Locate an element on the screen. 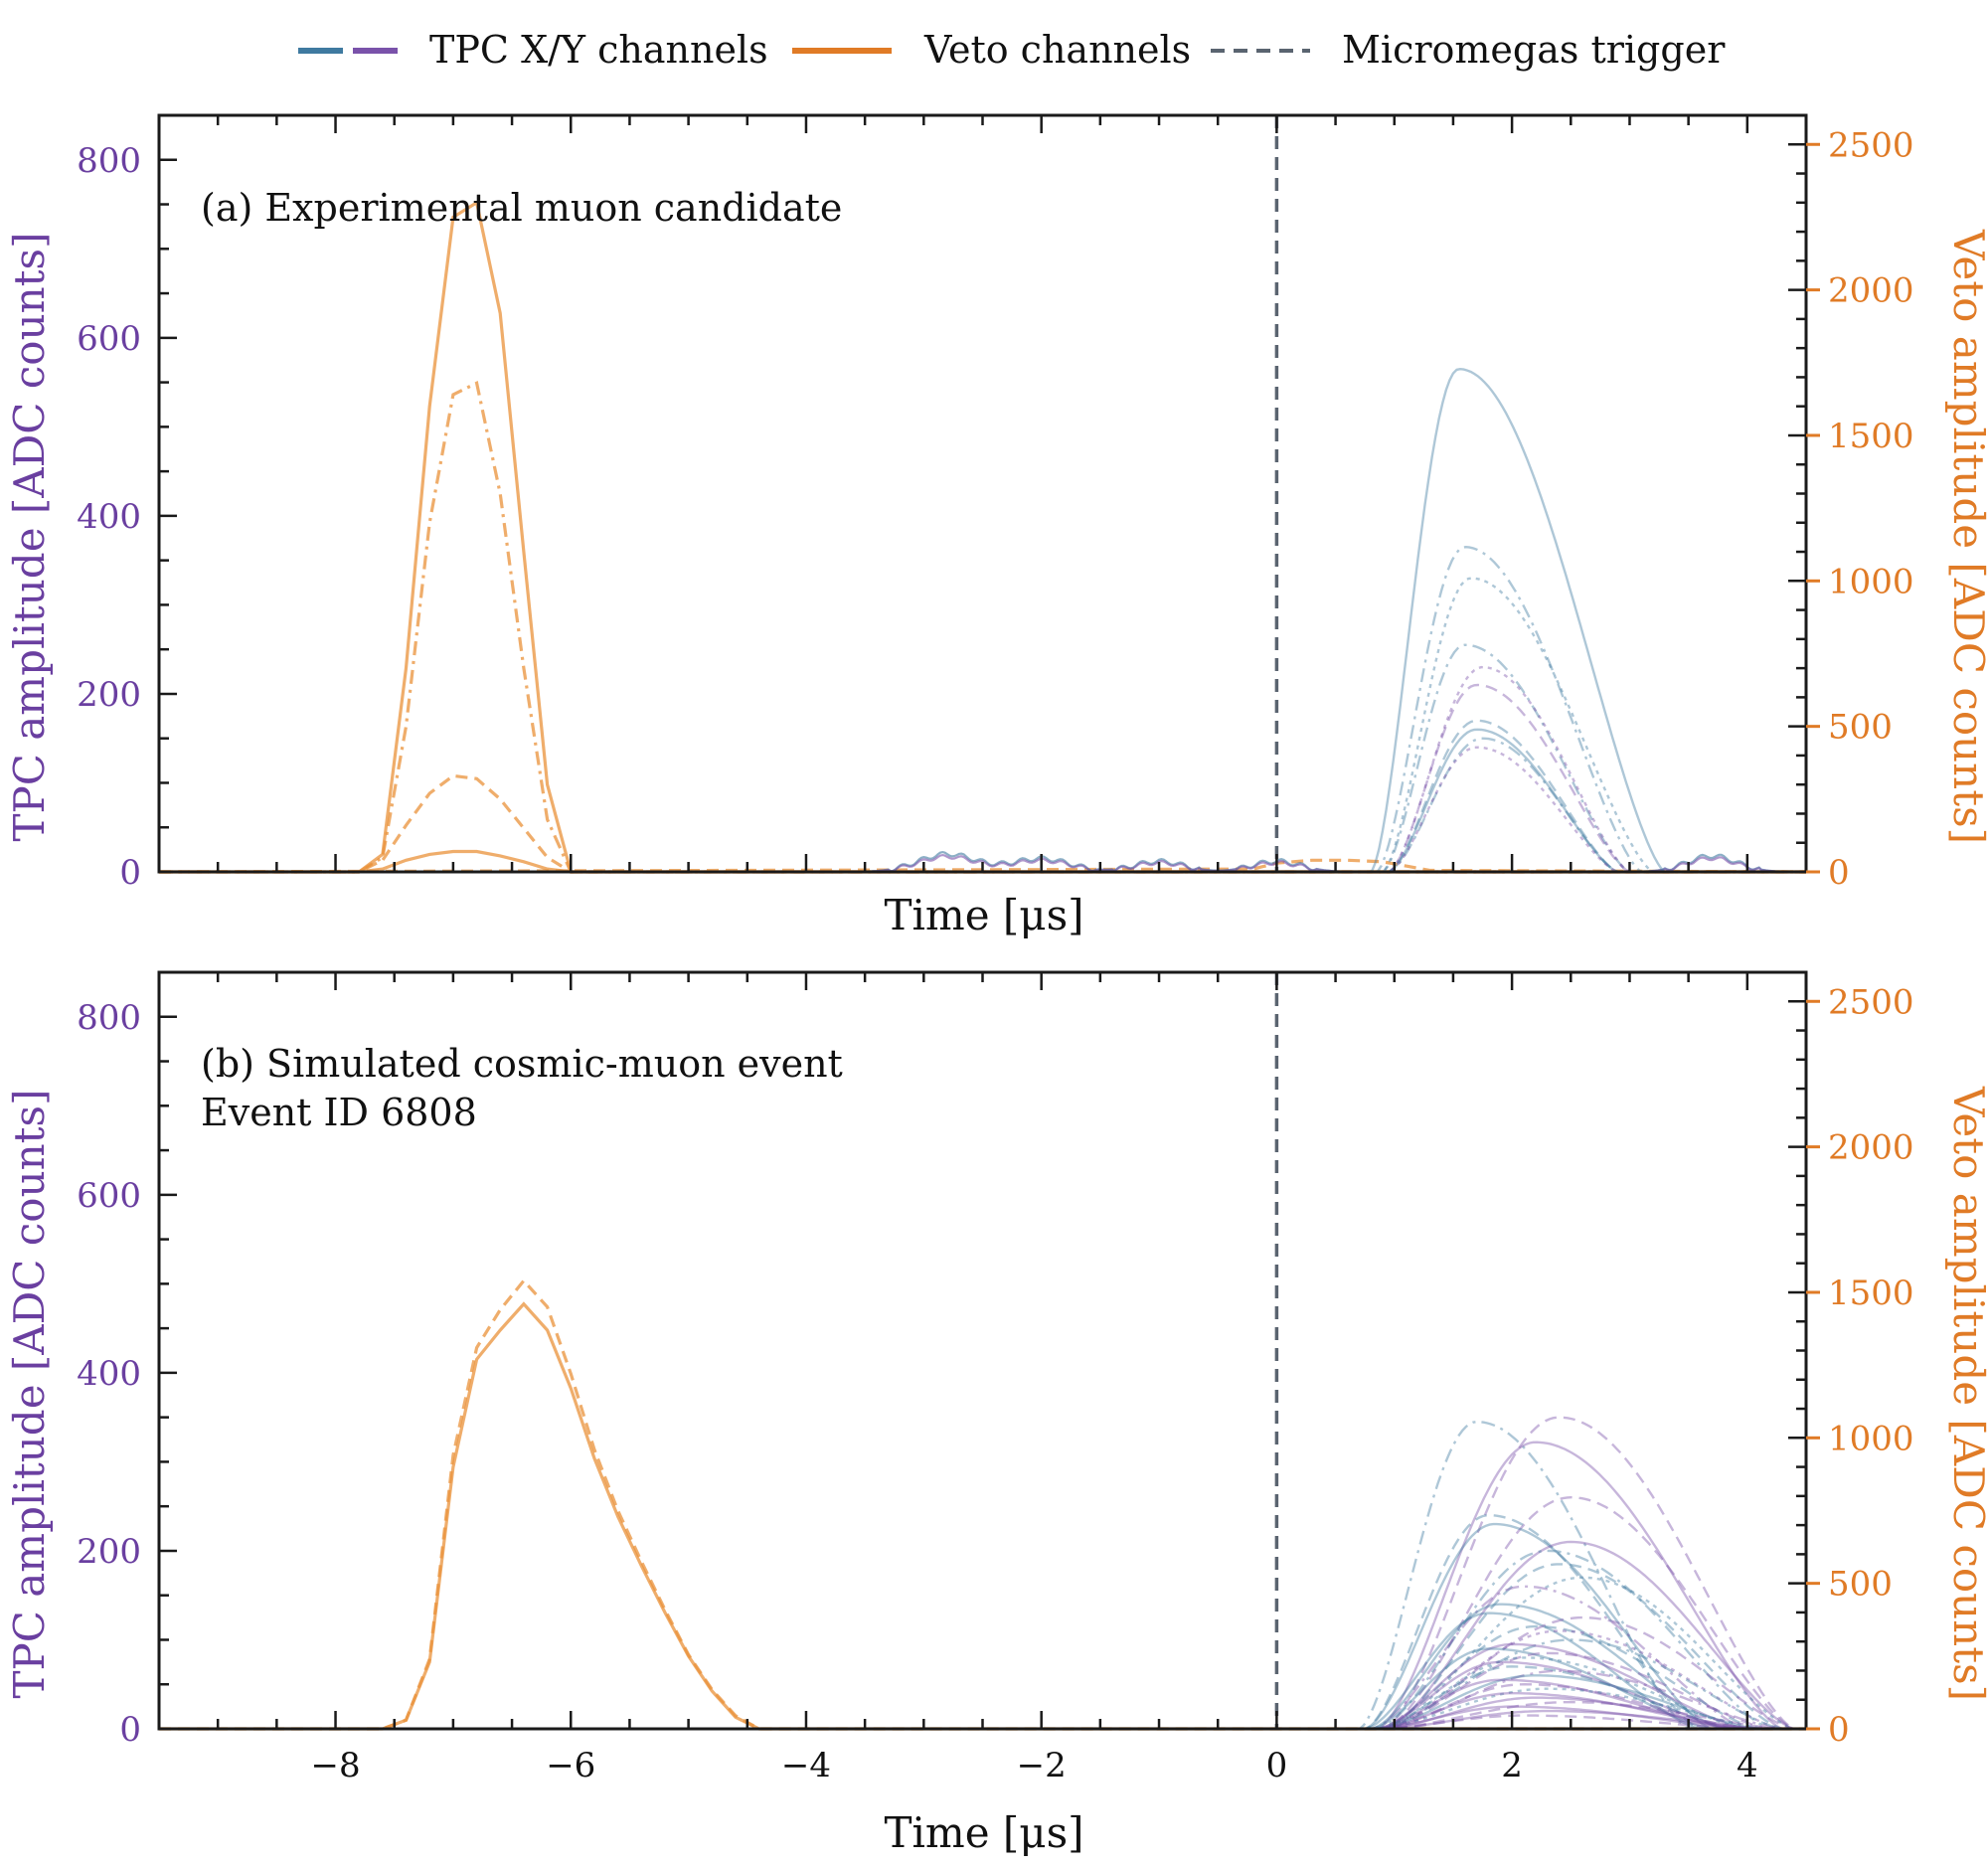  panel-b-left-tick-labels: 0 200 400 600 800 is located at coordinates (109, 1374).